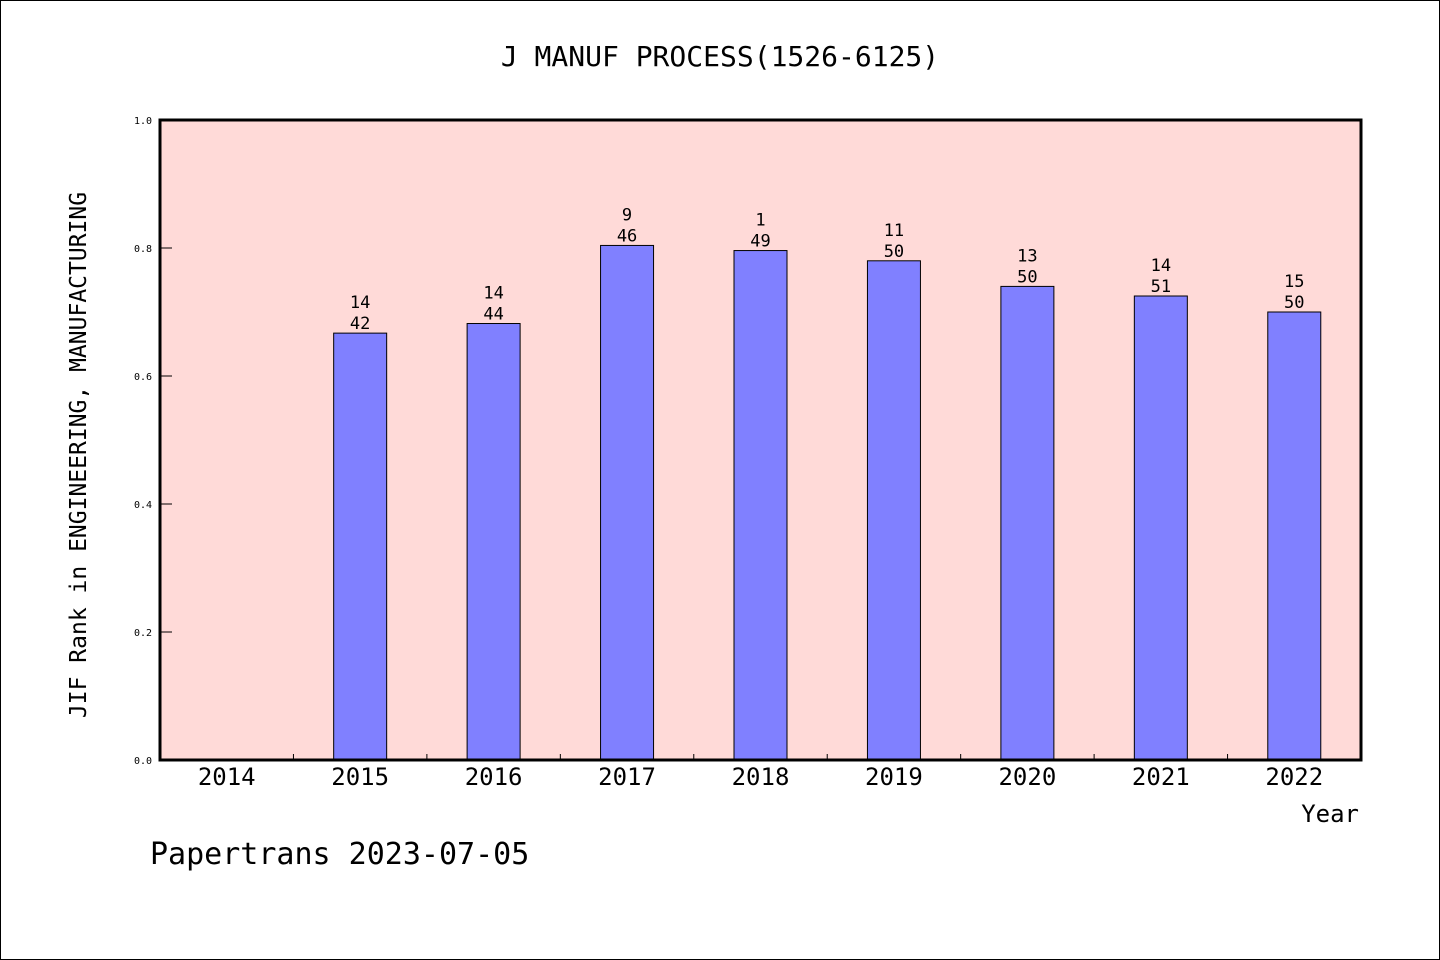  What do you see at coordinates (339, 854) in the screenshot?
I see `footer-text: Papertrans 2023-07-05` at bounding box center [339, 854].